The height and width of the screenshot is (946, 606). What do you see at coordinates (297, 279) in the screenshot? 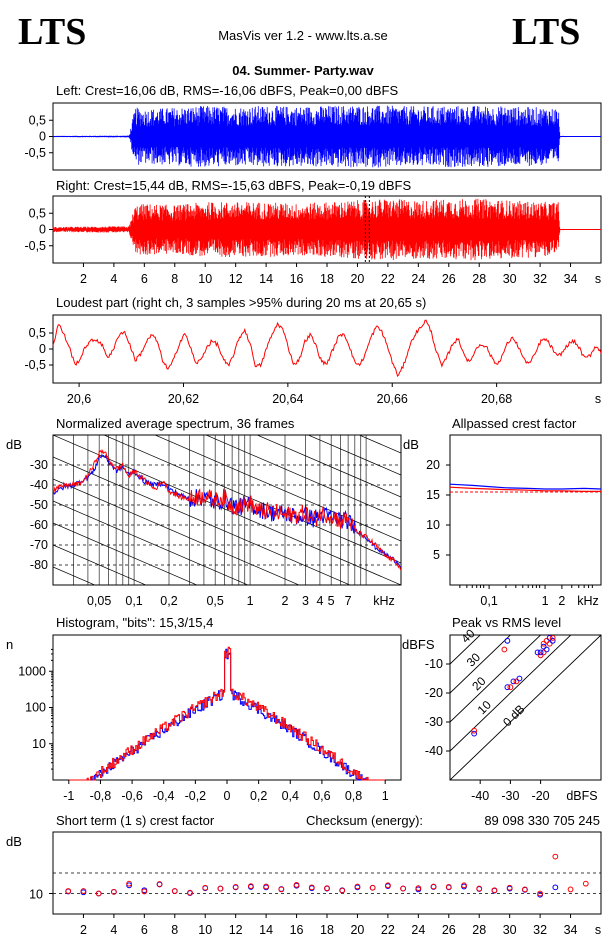
I see `right-waveform-xtick-label: 16` at bounding box center [297, 279].